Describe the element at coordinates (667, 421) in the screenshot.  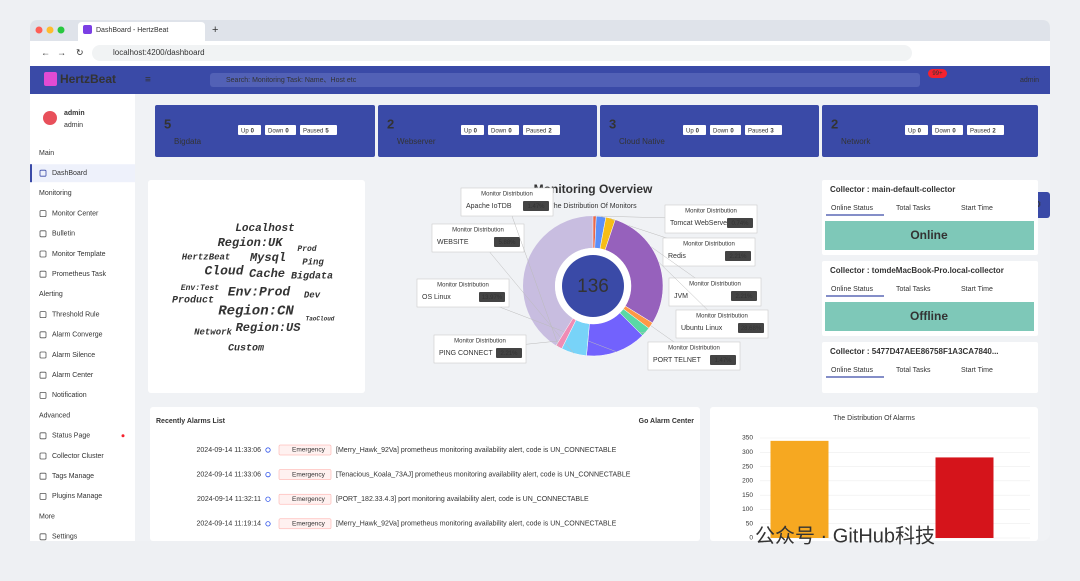
I see `alarm-center-link: Go Alarm Center` at that location.